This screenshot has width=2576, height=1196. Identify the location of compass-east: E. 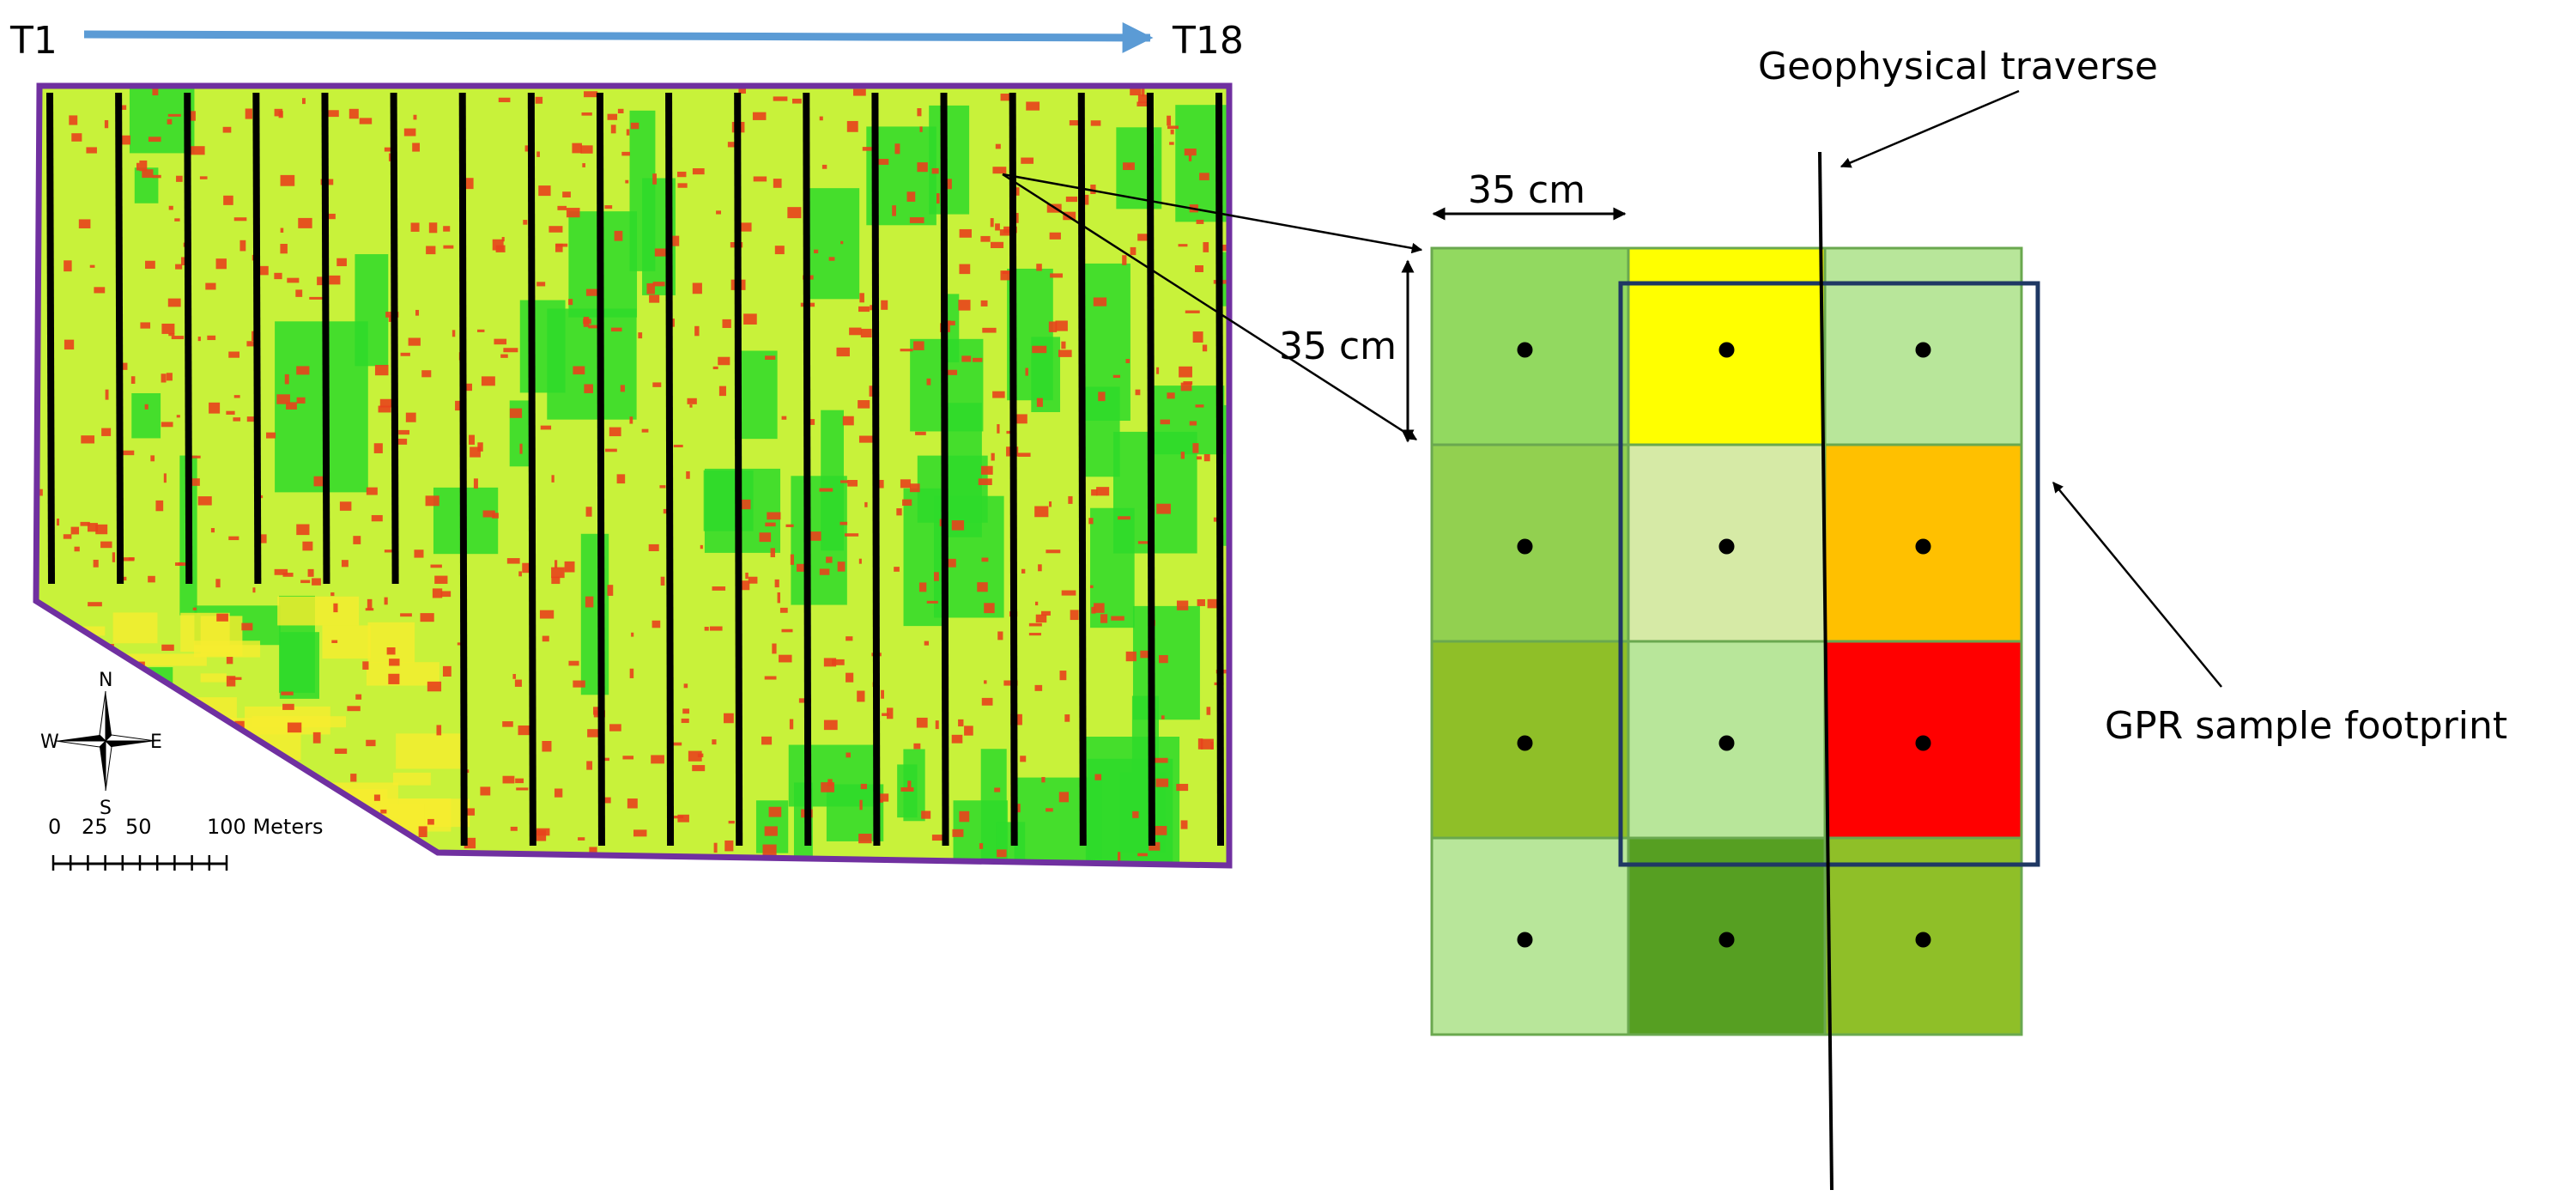
(156, 742).